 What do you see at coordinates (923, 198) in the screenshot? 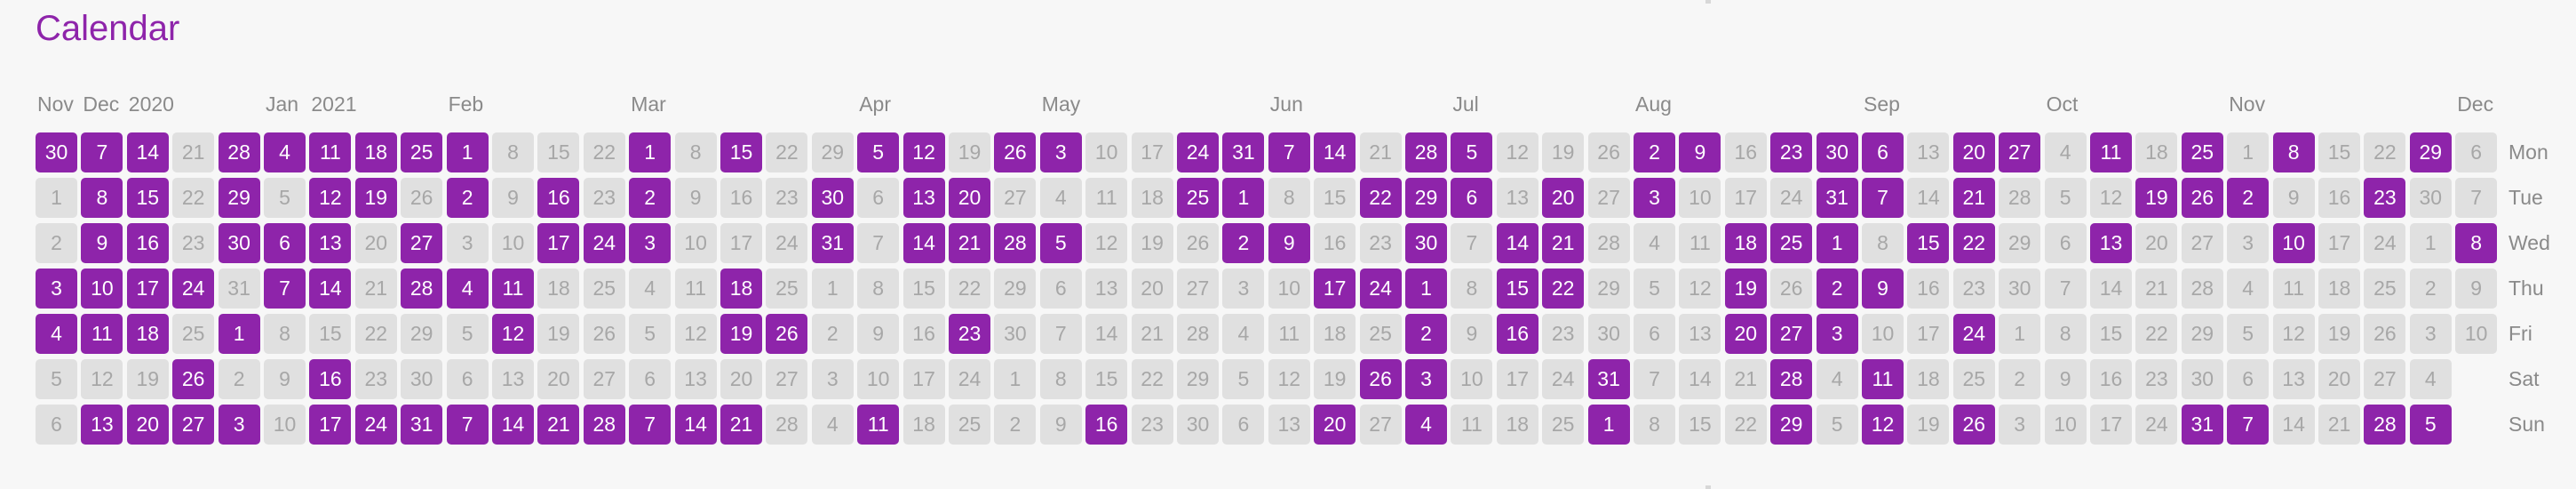
I see `day-cell-active: 13` at bounding box center [923, 198].